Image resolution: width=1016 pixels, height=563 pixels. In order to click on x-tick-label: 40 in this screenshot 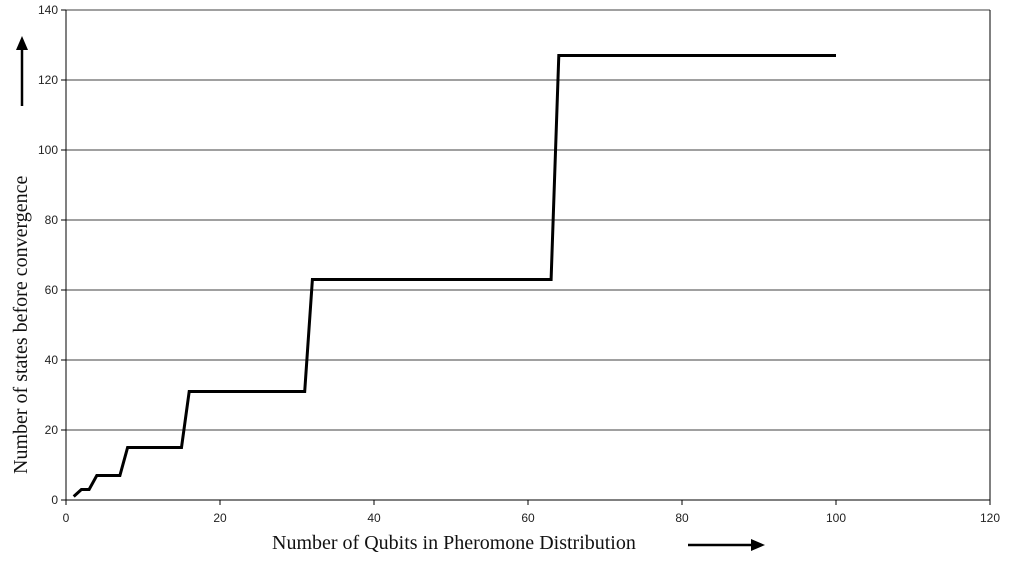, I will do `click(374, 518)`.